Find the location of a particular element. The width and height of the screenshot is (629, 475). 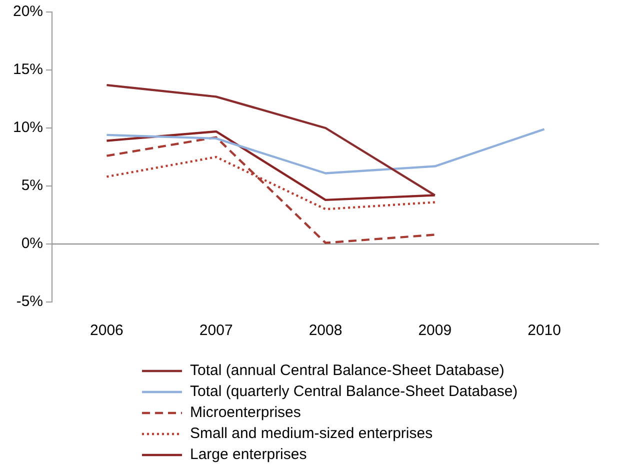

x-tick-label: 2010 is located at coordinates (544, 331).